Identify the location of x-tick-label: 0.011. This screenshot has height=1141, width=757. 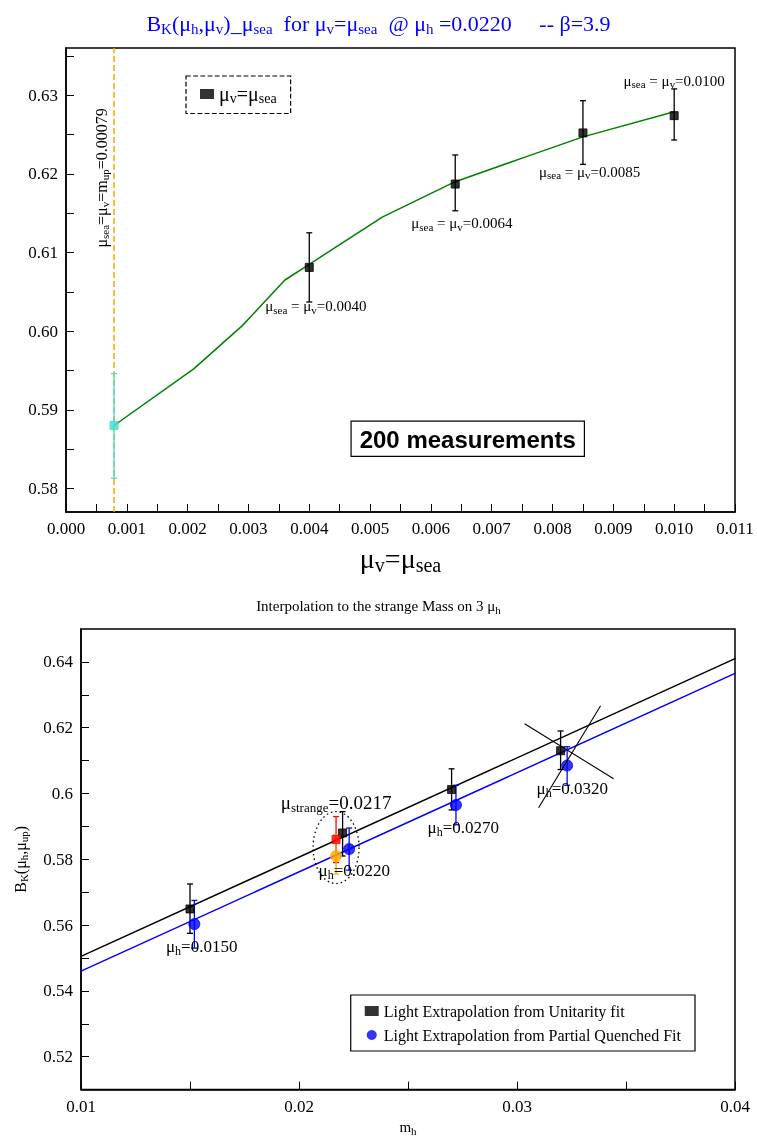
(735, 528).